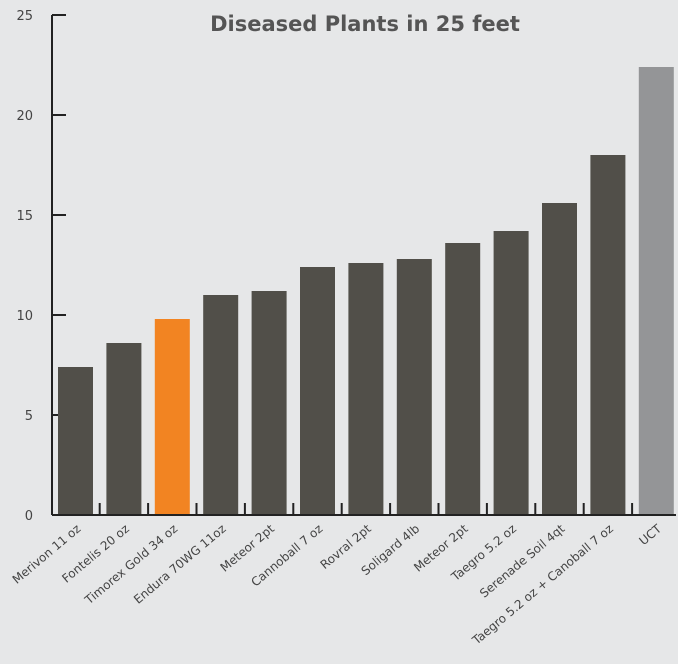  Describe the element at coordinates (522, 560) in the screenshot. I see `x-tick-label: Serenade Soil 4qt` at that location.